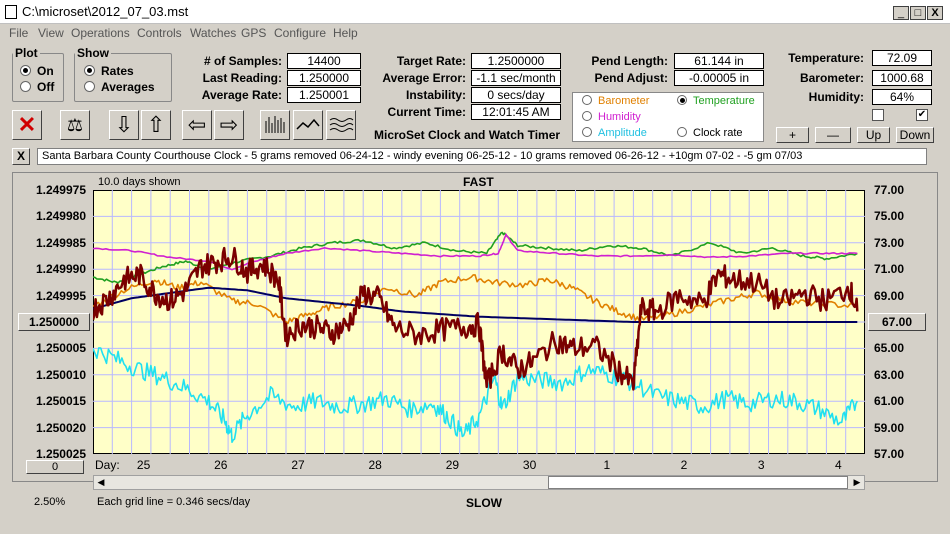 The height and width of the screenshot is (534, 950). I want to click on instability-field: 0 secs/day, so click(516, 95).